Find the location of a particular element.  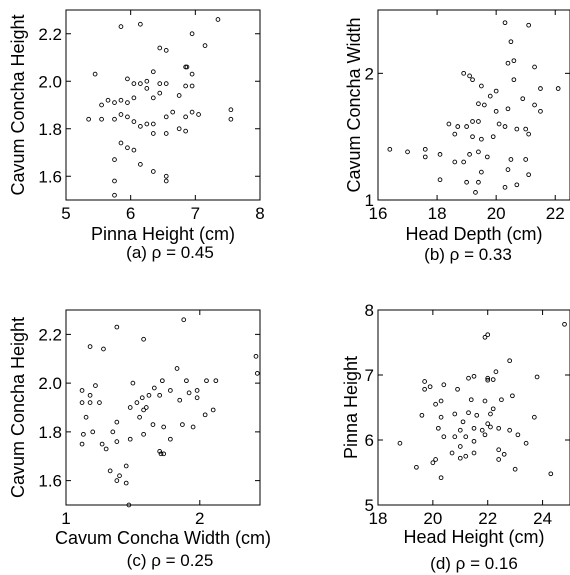

x-tick-label: 16 is located at coordinates (378, 213).